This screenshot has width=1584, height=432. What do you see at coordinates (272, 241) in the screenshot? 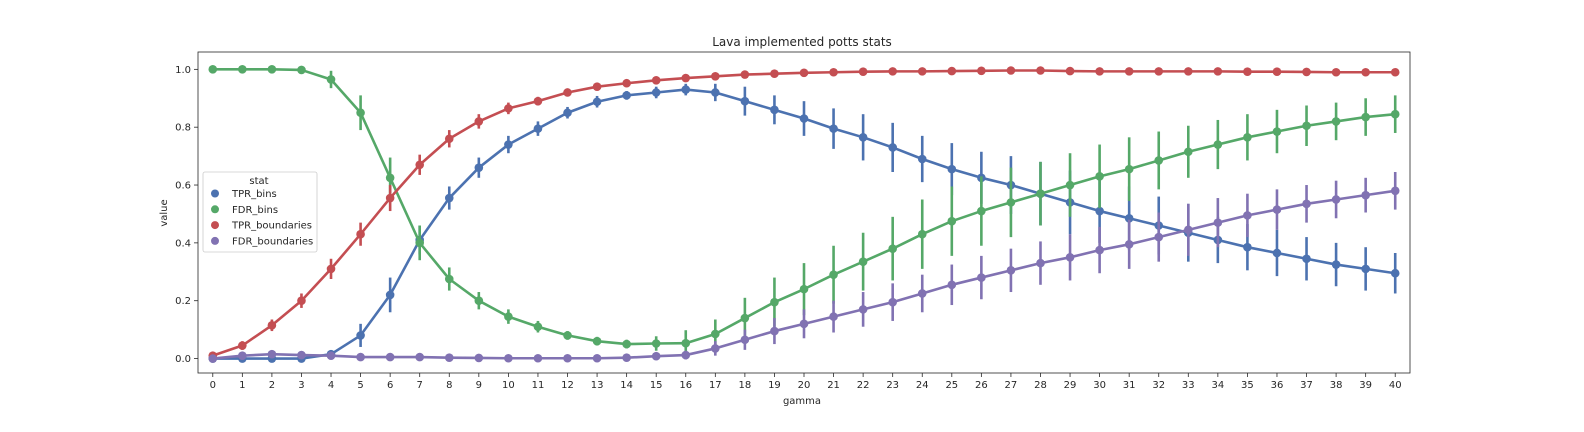
I see `legend-label: FDR_boundaries` at bounding box center [272, 241].